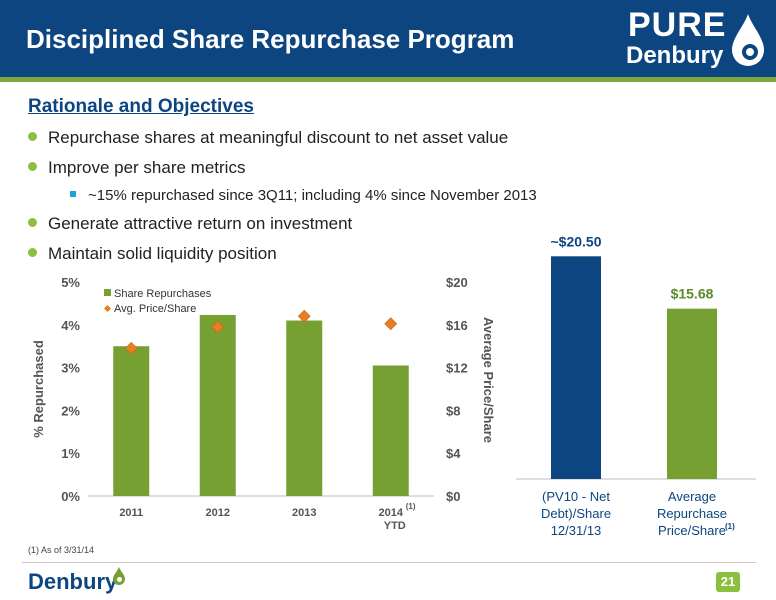  Describe the element at coordinates (395, 526) in the screenshot. I see `x-tick-sublabel: YTD` at that location.